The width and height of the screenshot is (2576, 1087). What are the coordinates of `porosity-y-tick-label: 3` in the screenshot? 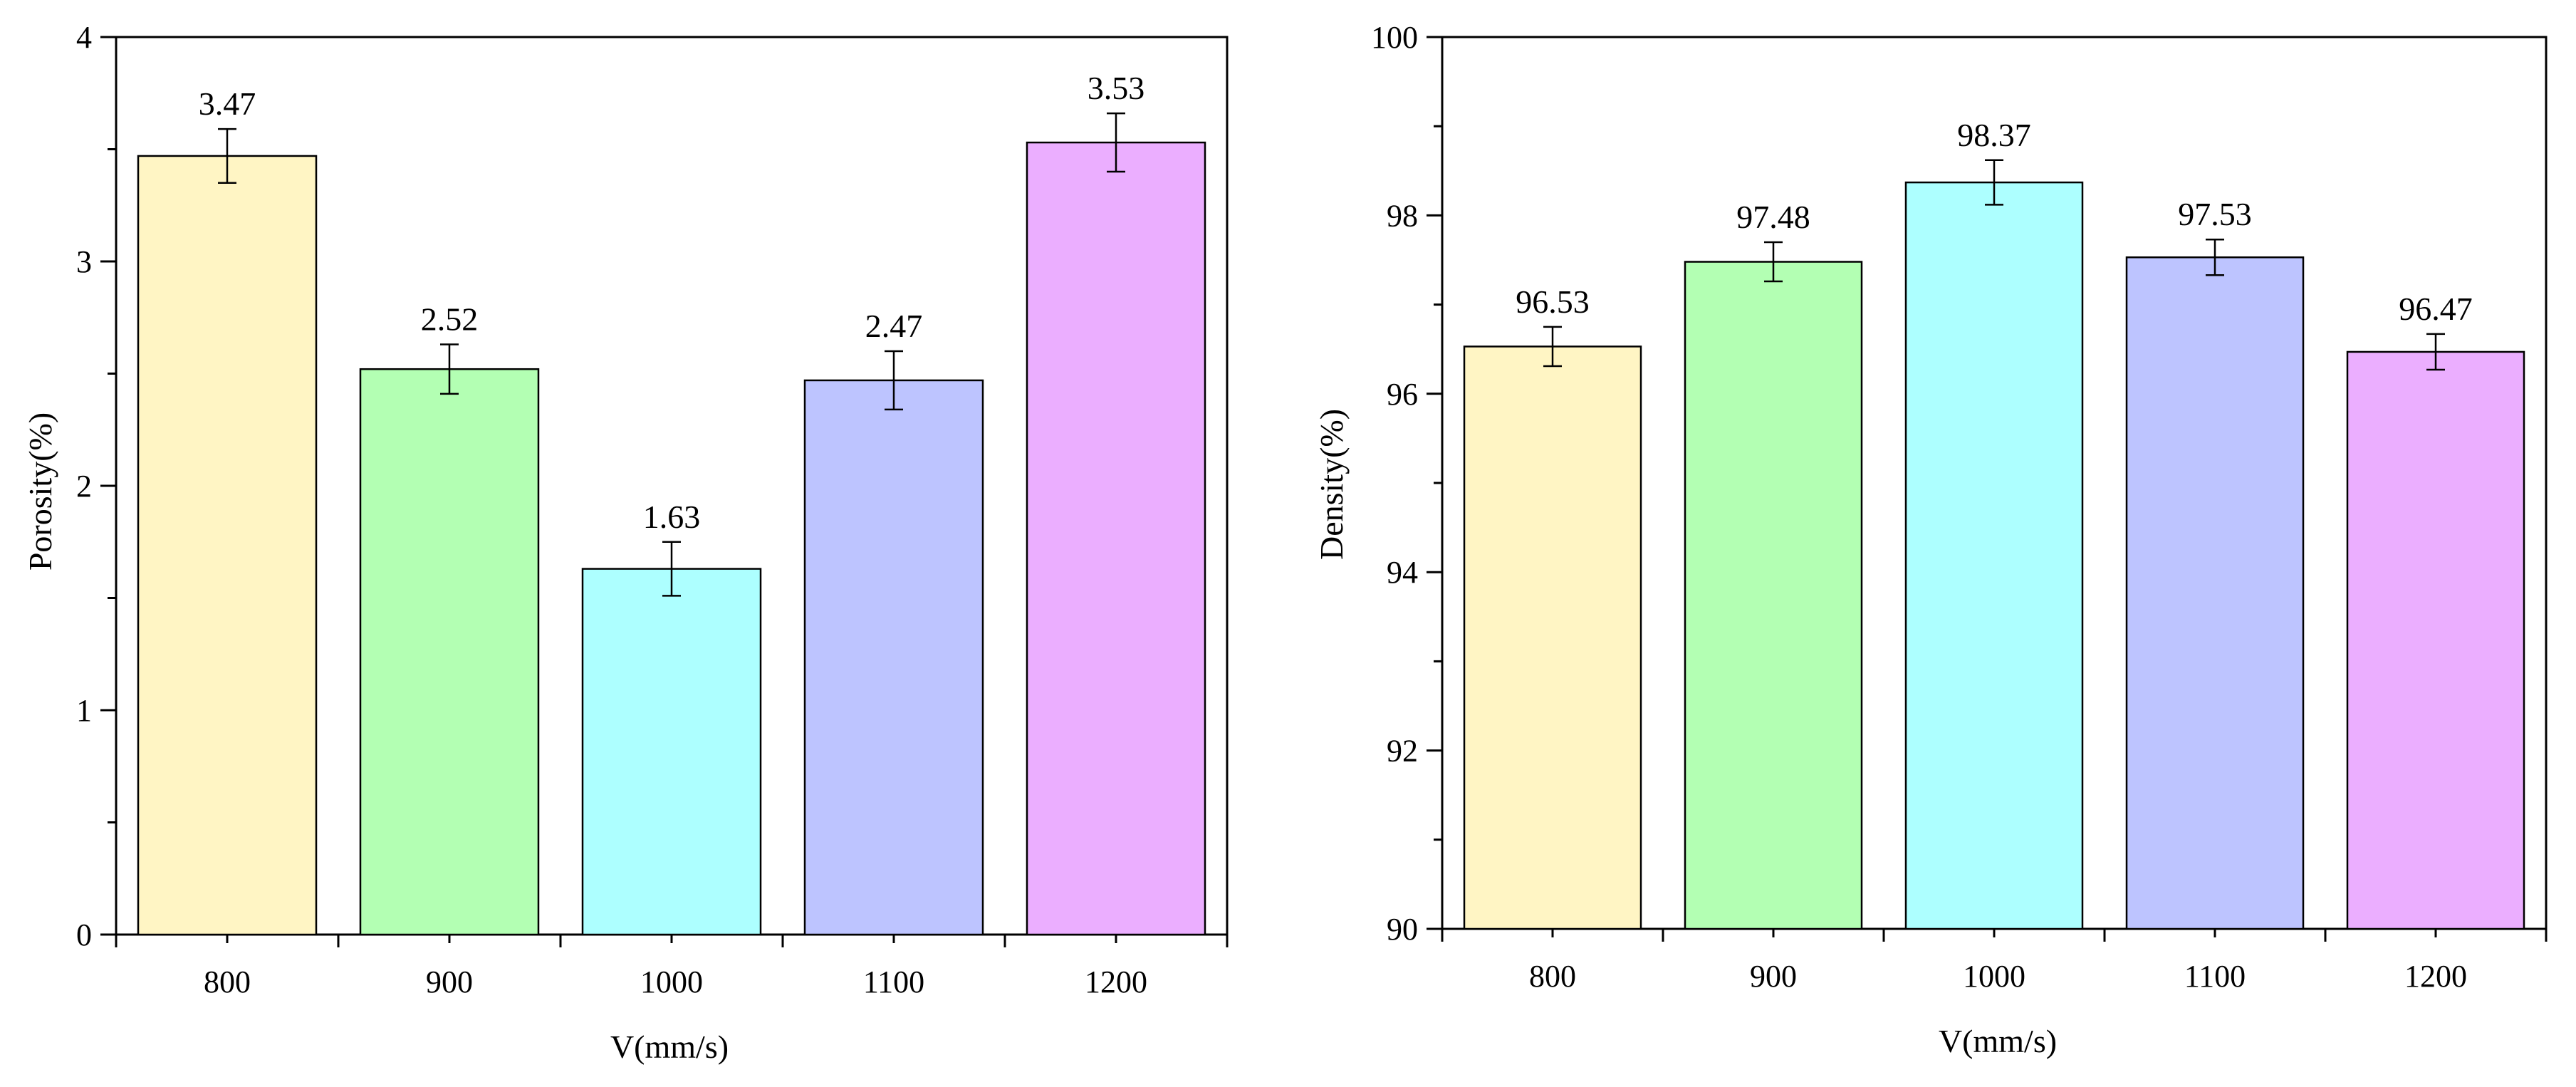 It's located at (84, 261).